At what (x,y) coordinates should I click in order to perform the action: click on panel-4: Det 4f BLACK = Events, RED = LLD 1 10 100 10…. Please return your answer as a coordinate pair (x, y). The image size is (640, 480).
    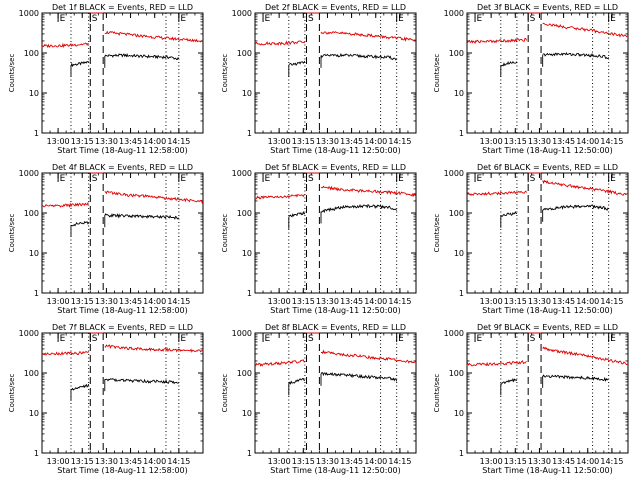
    Looking at the image, I should click on (106, 239).